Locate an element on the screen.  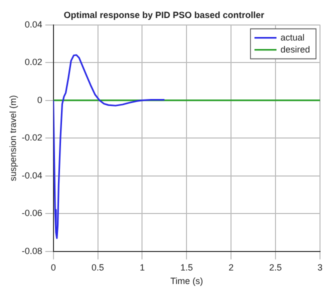
x-tick-label: 0.5 is located at coordinates (98, 267).